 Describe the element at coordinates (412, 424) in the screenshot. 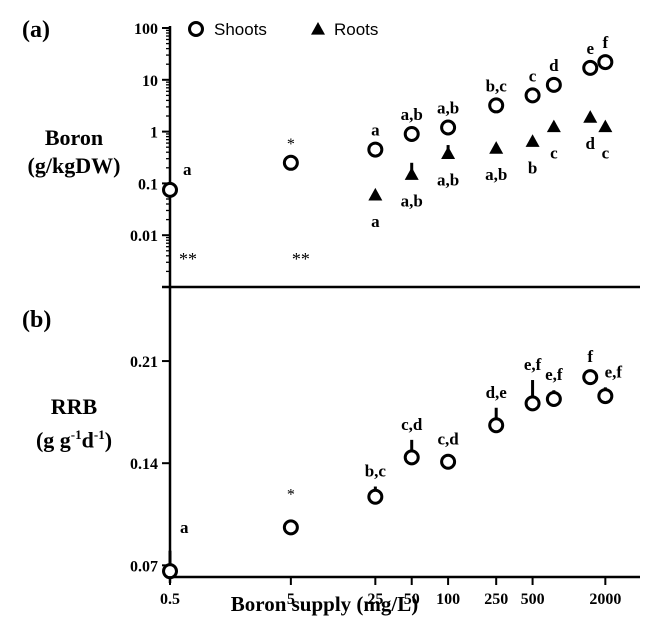

I see `rrb-point-label-3: c,d` at that location.